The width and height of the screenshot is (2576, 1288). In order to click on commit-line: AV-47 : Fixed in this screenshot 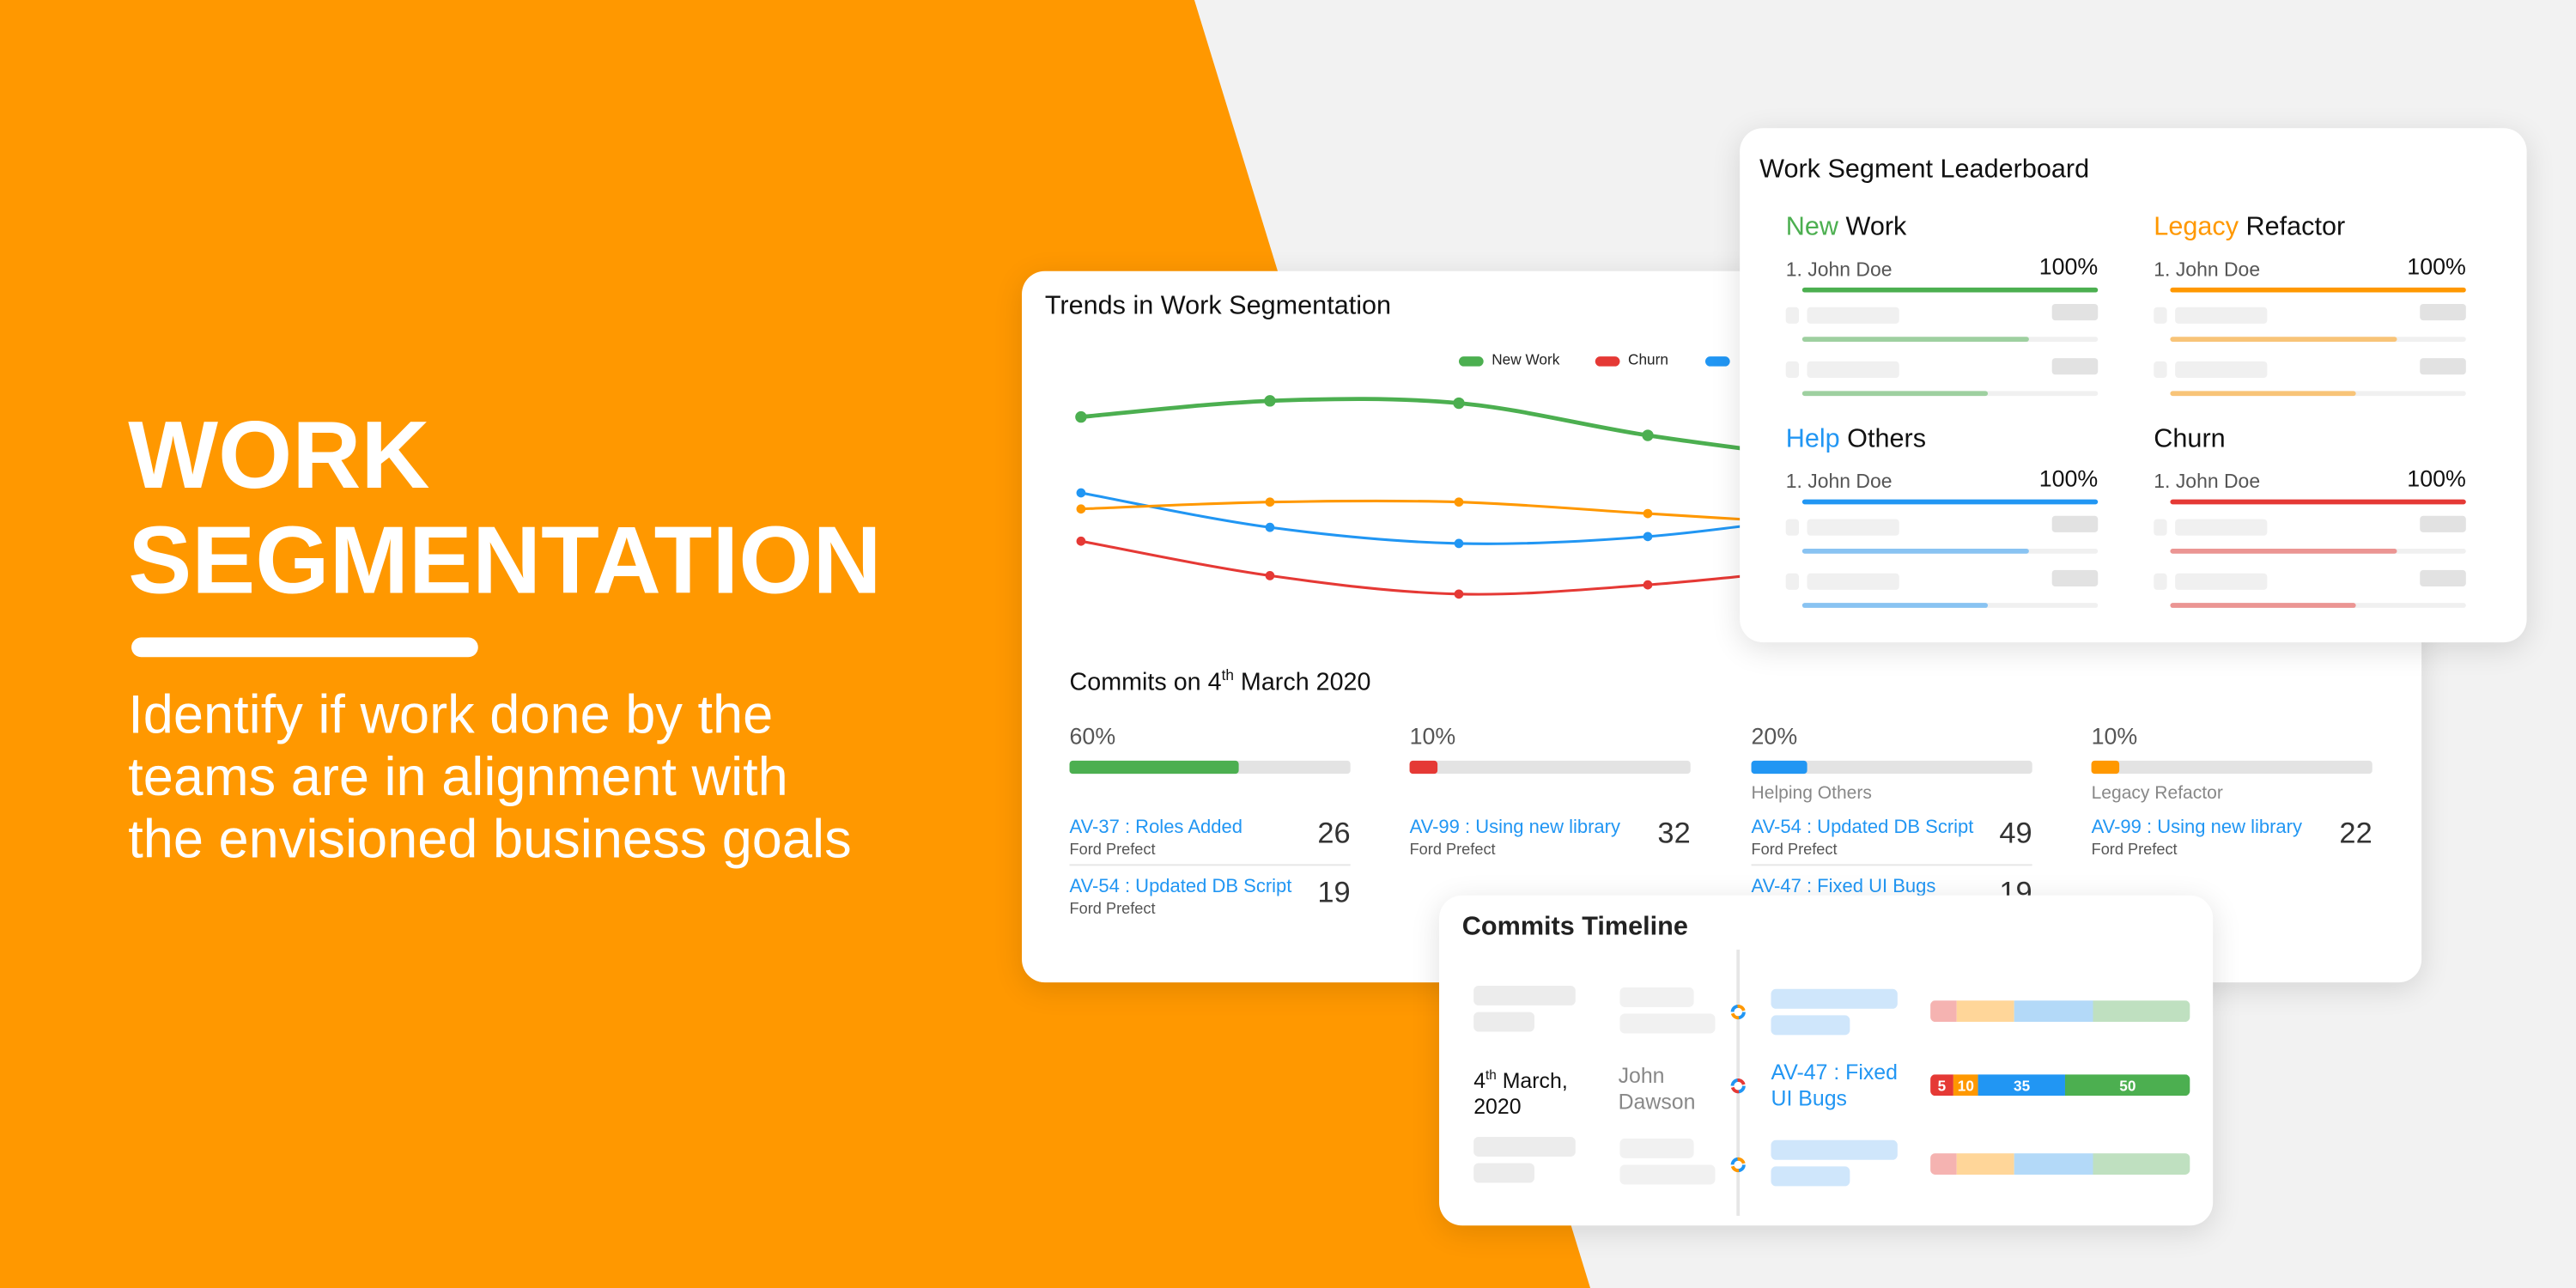, I will do `click(1835, 1072)`.